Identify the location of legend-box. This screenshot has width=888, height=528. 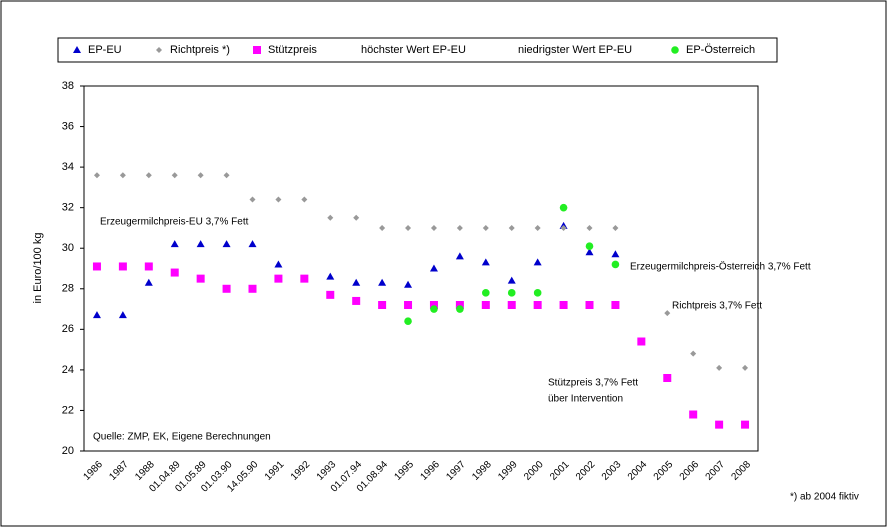
(417, 50).